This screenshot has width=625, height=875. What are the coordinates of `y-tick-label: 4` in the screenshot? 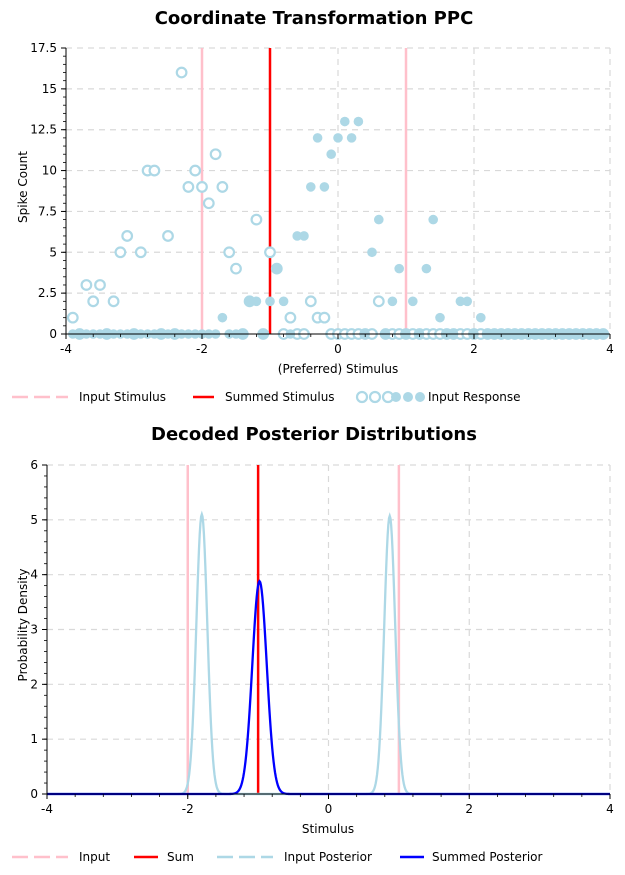 It's located at (34, 575).